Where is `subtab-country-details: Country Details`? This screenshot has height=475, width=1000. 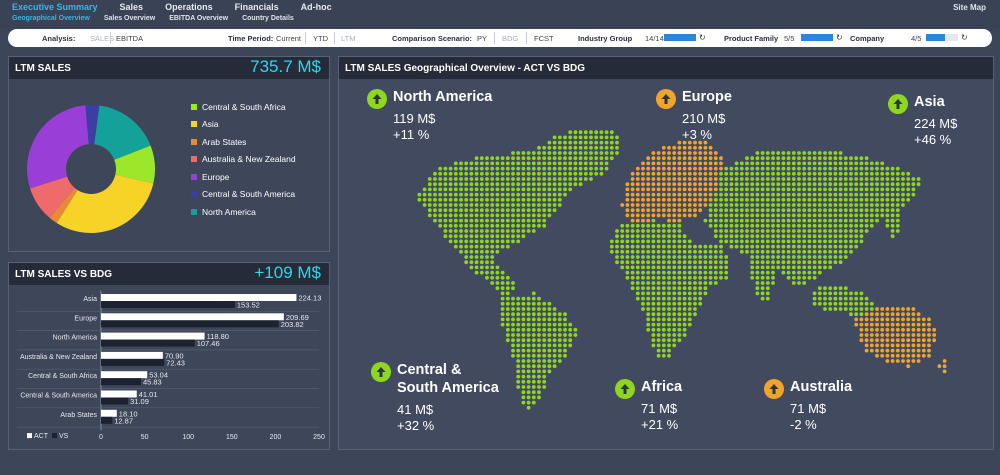 subtab-country-details: Country Details is located at coordinates (268, 18).